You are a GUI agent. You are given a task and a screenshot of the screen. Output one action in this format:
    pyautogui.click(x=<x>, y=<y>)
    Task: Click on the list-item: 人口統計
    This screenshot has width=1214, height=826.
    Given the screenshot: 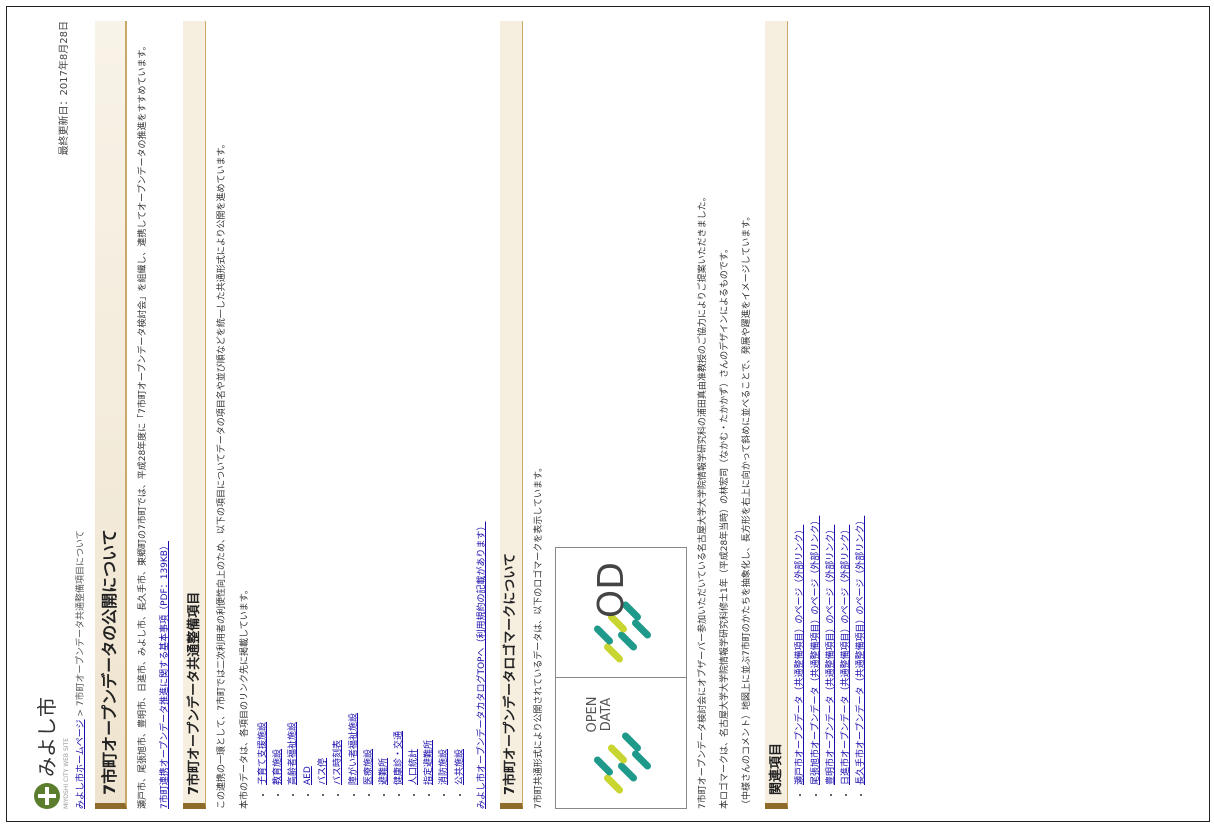 What is the action you would take?
    pyautogui.click(x=414, y=403)
    